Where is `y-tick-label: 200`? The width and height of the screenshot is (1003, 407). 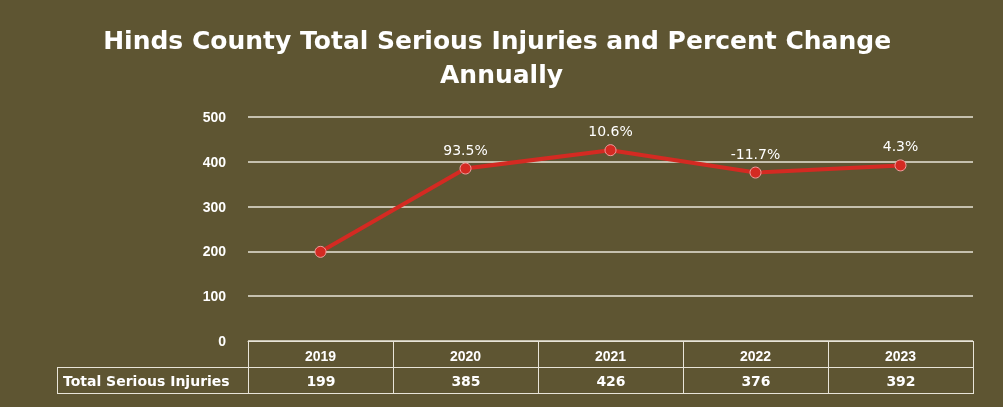 y-tick-label: 200 is located at coordinates (214, 251).